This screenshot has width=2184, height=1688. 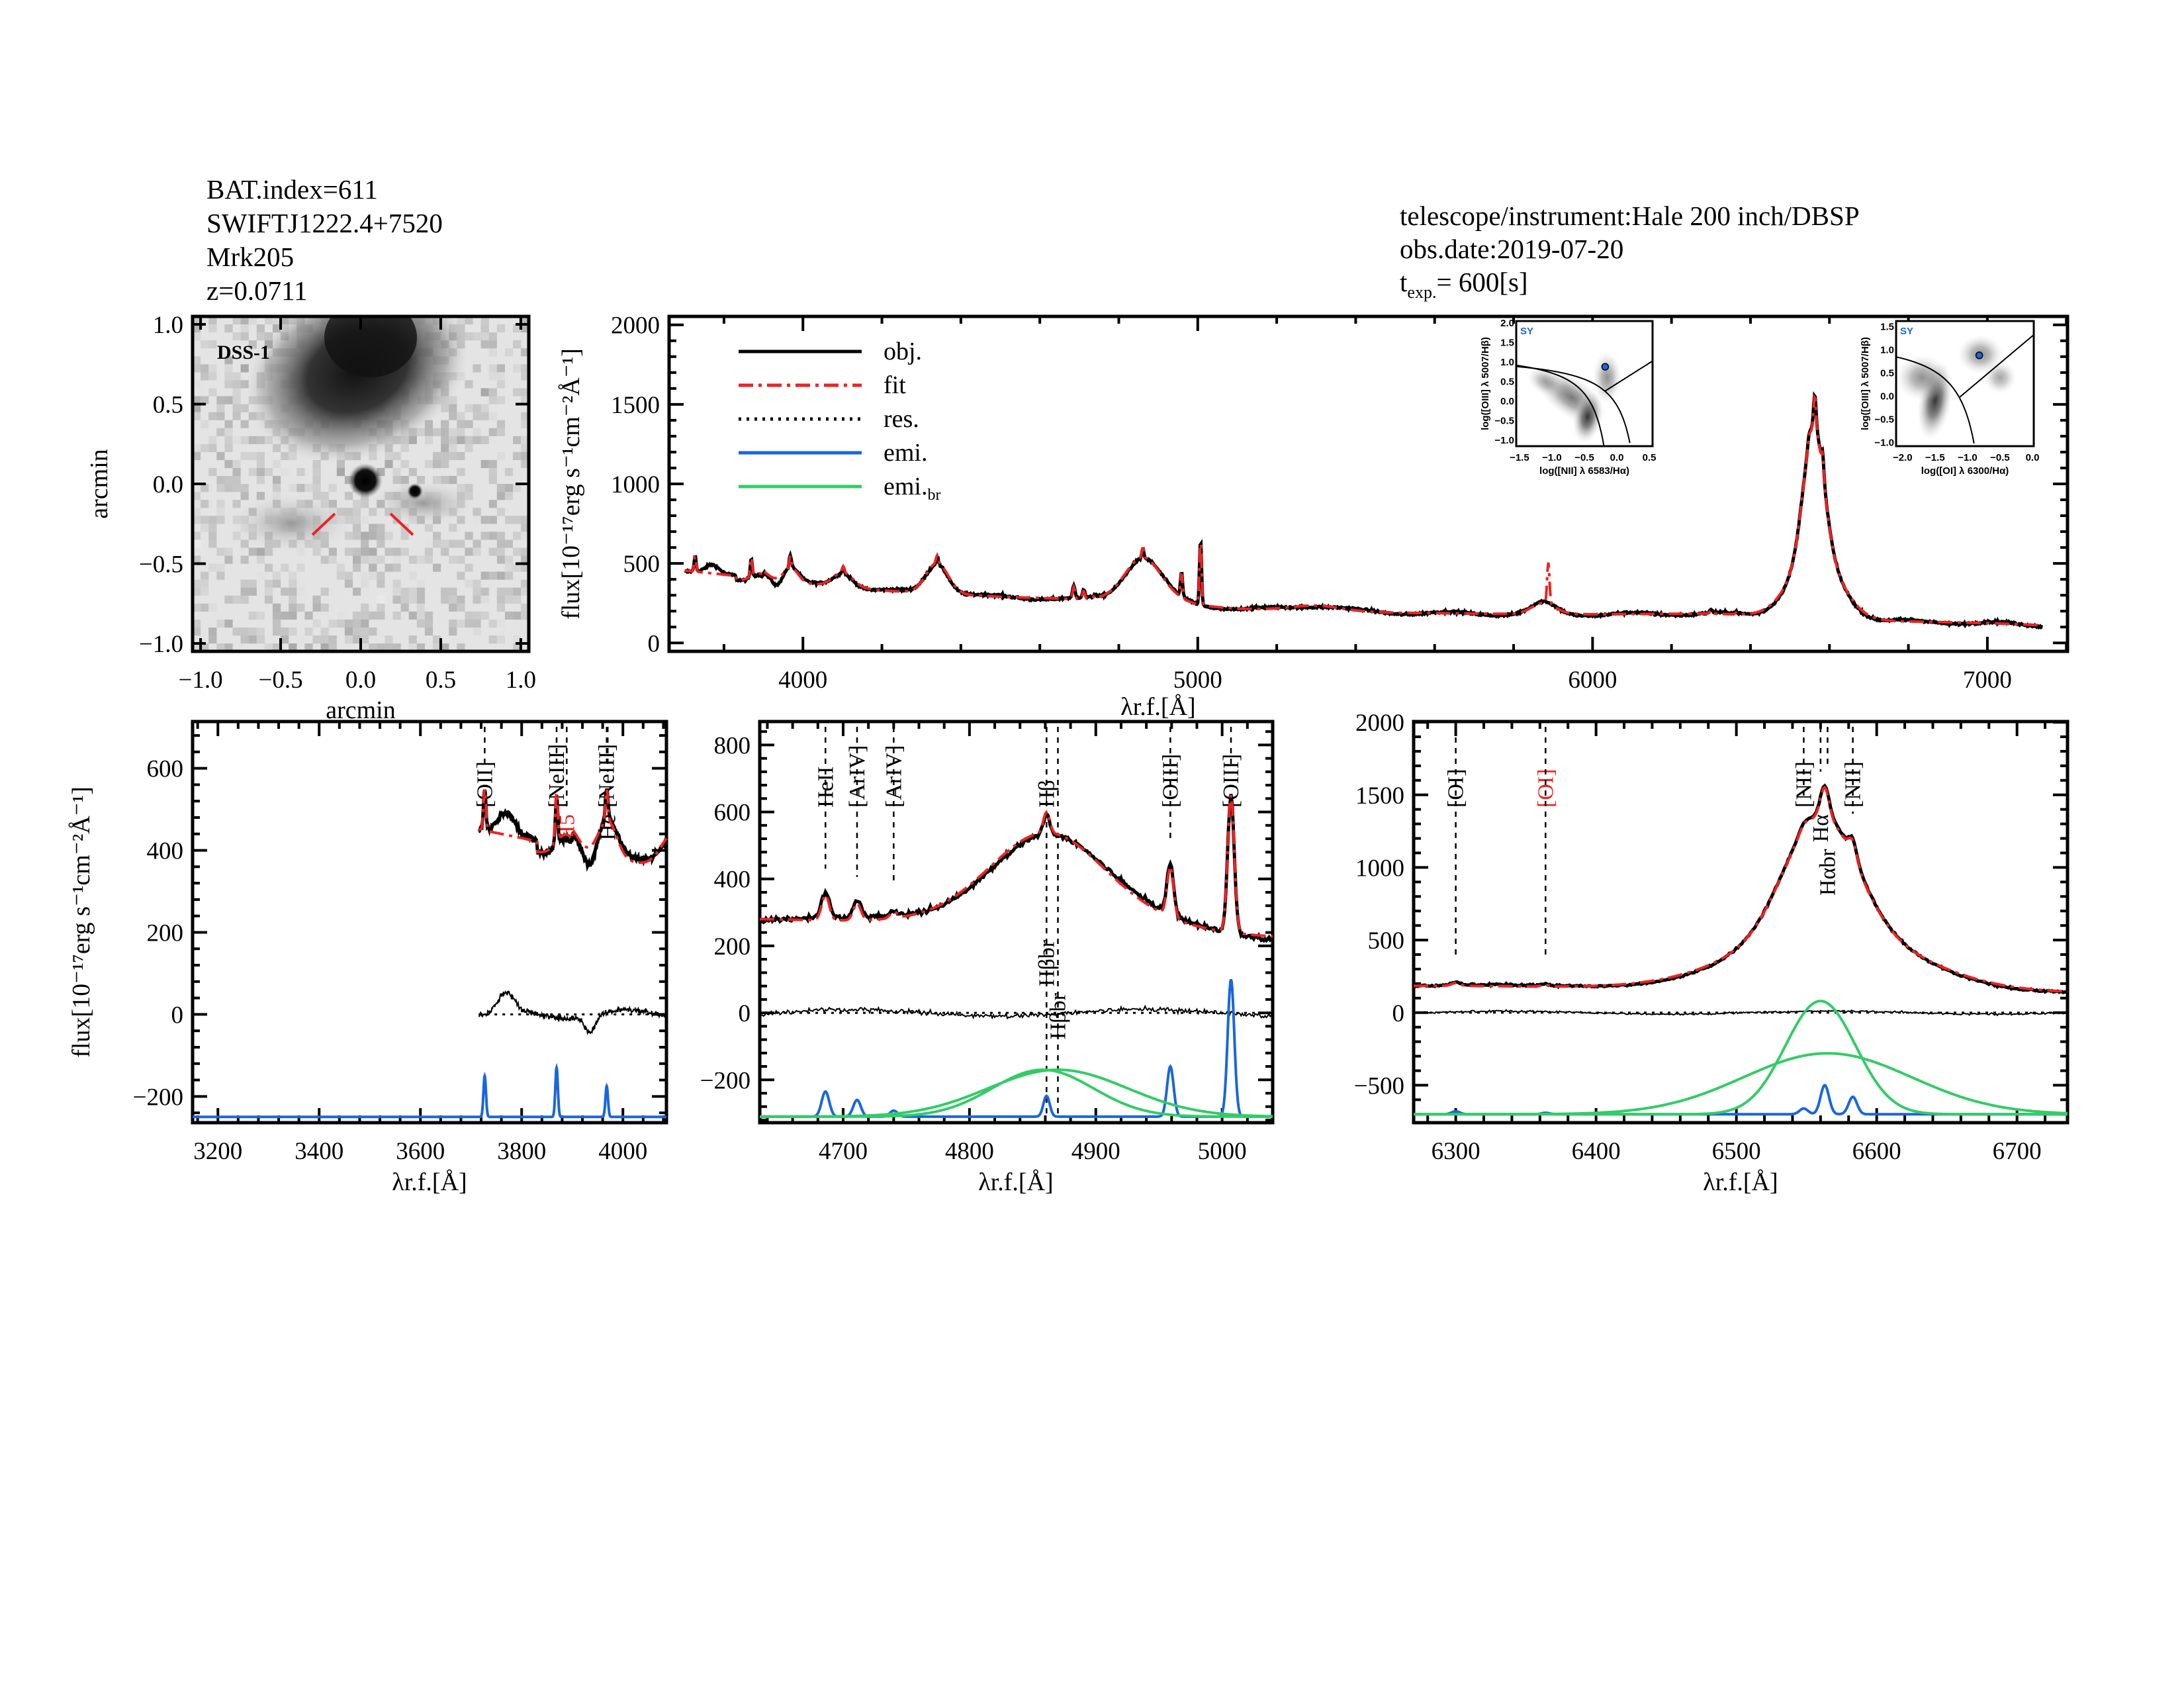 I want to click on y-tick-label: 800, so click(x=732, y=745).